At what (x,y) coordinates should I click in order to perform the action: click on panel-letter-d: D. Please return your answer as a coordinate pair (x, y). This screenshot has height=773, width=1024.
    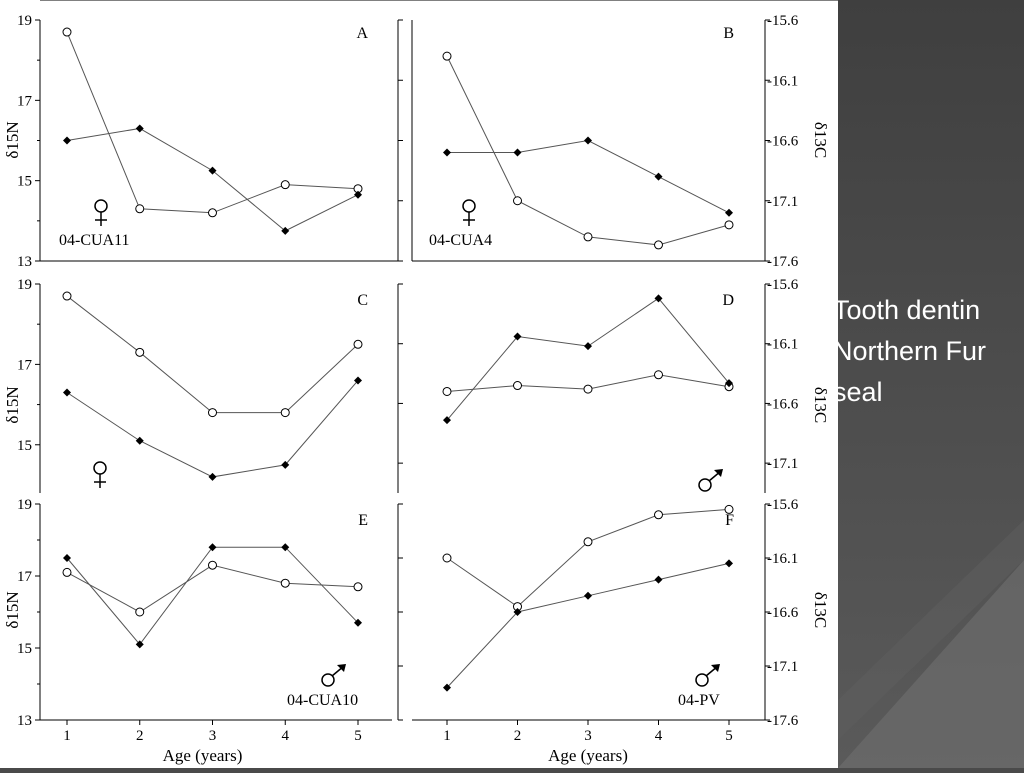
    Looking at the image, I should click on (728, 300).